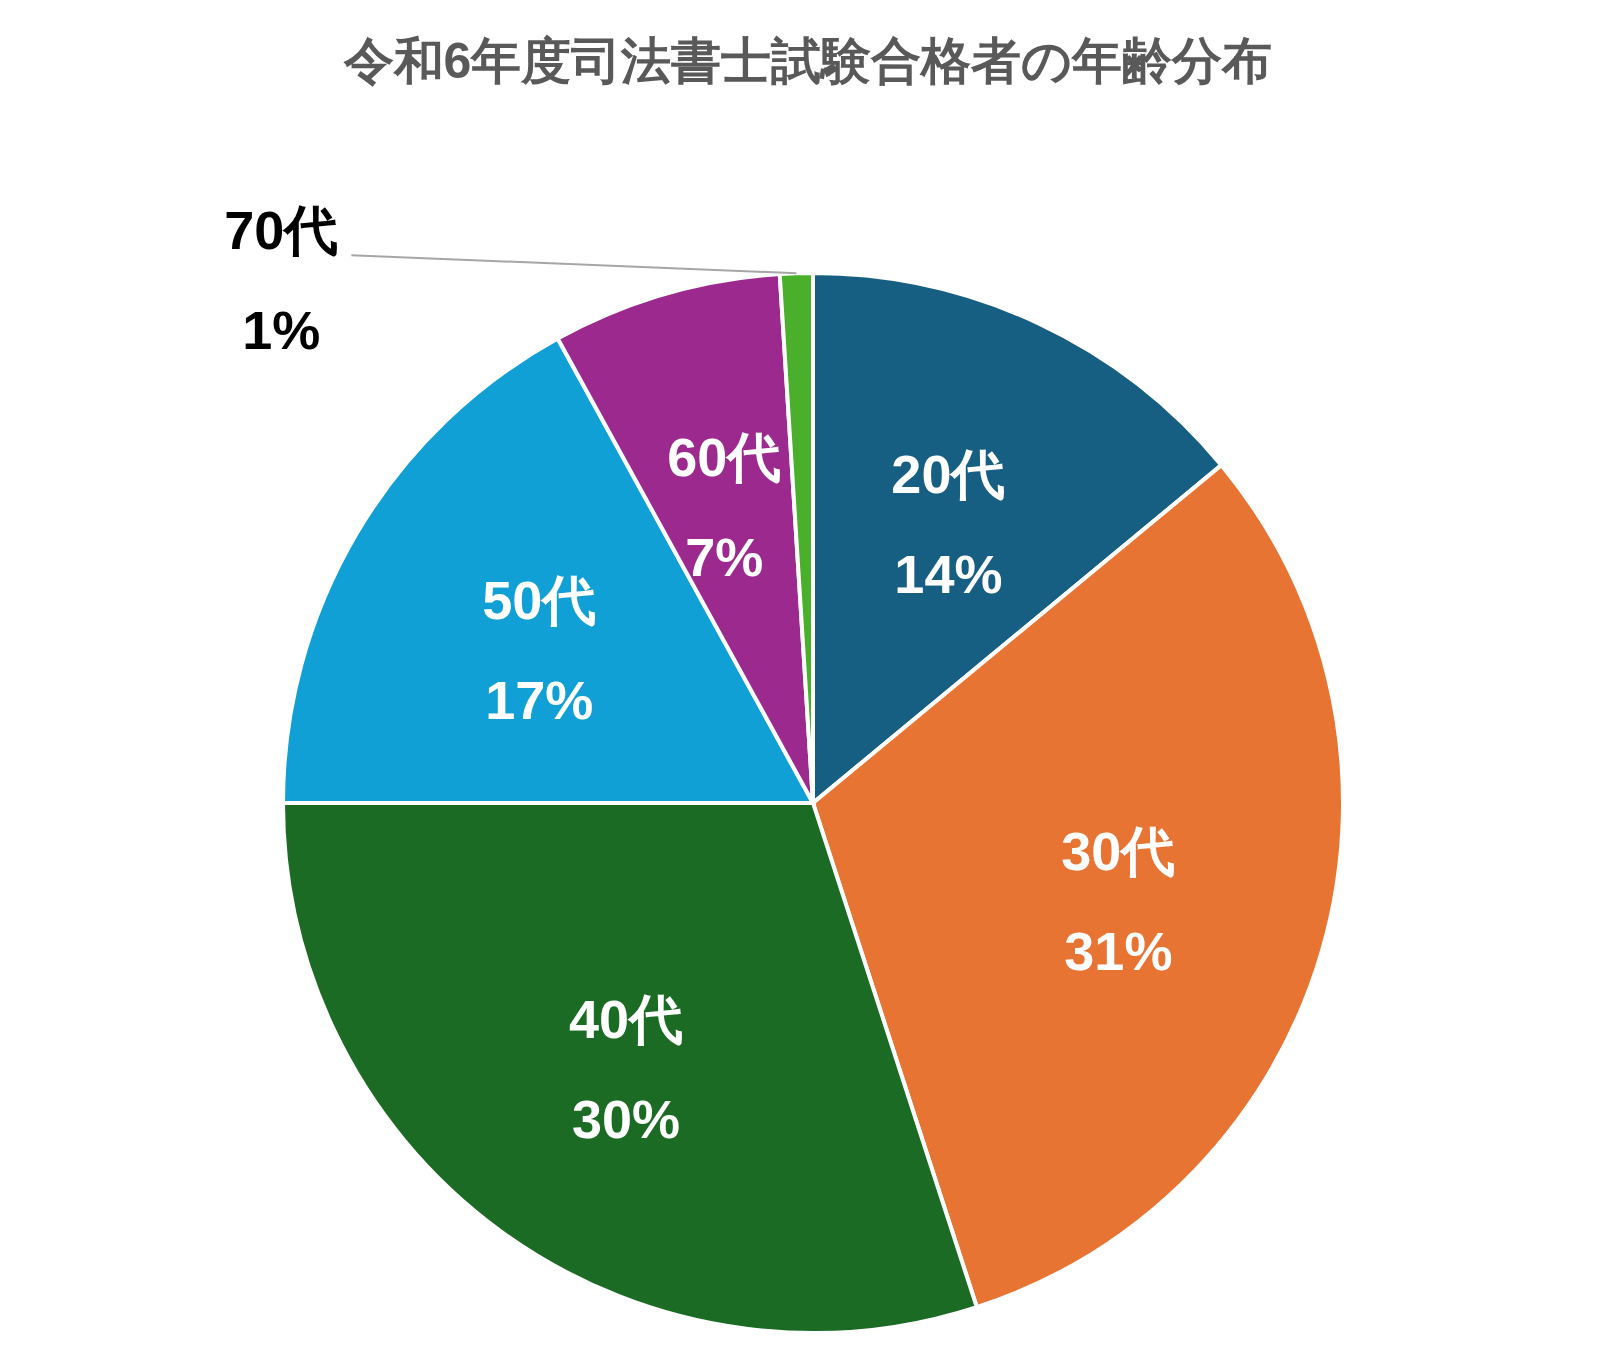 The image size is (1624, 1353). What do you see at coordinates (626, 1119) in the screenshot?
I see `data-label: 30%` at bounding box center [626, 1119].